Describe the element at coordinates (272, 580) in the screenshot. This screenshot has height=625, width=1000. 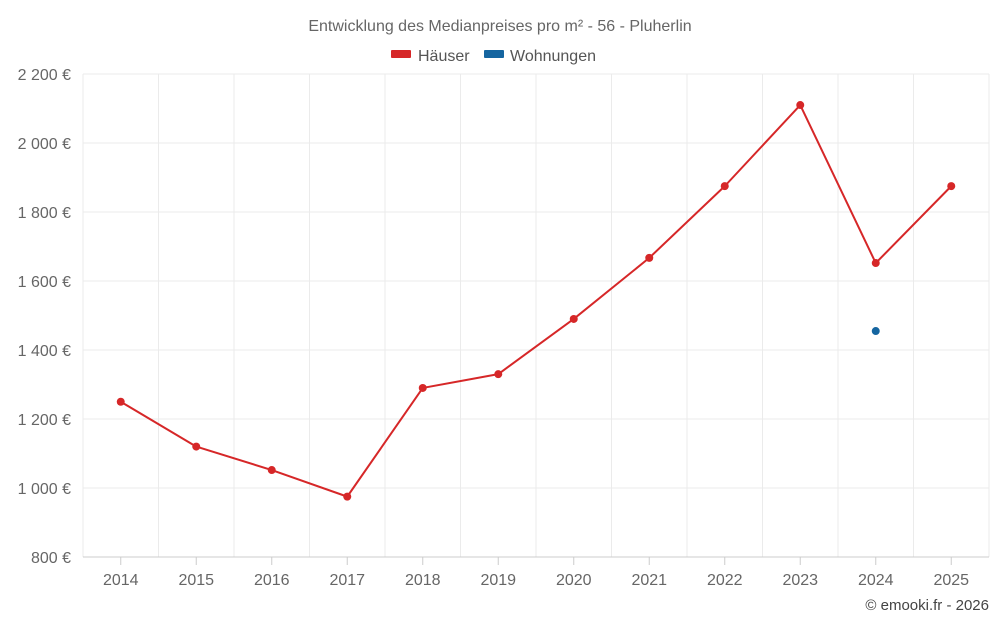
I see `x-tick-label: 2016` at that location.